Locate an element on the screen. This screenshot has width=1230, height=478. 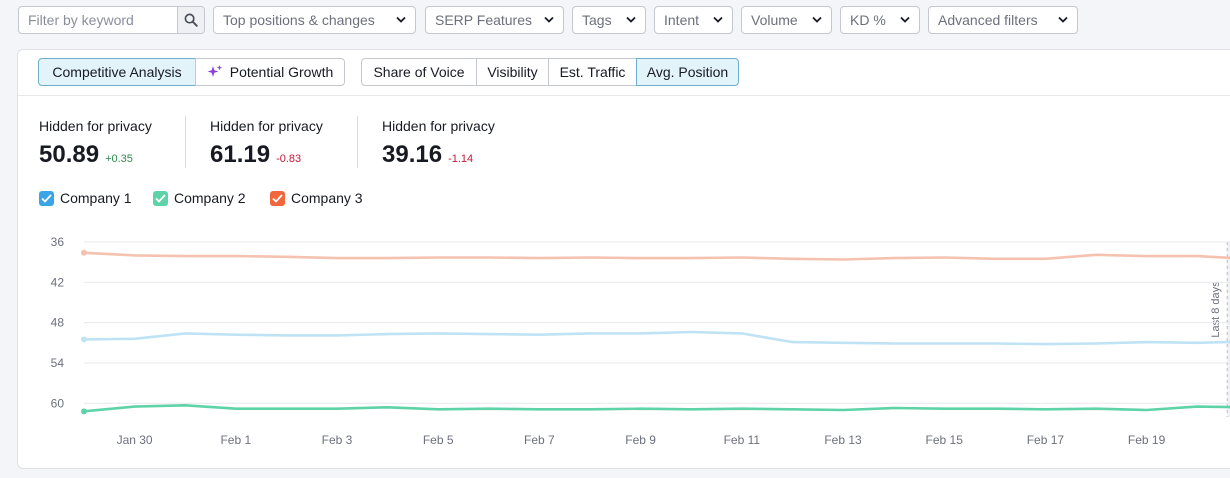
dropdown-label: Intent is located at coordinates (682, 20).